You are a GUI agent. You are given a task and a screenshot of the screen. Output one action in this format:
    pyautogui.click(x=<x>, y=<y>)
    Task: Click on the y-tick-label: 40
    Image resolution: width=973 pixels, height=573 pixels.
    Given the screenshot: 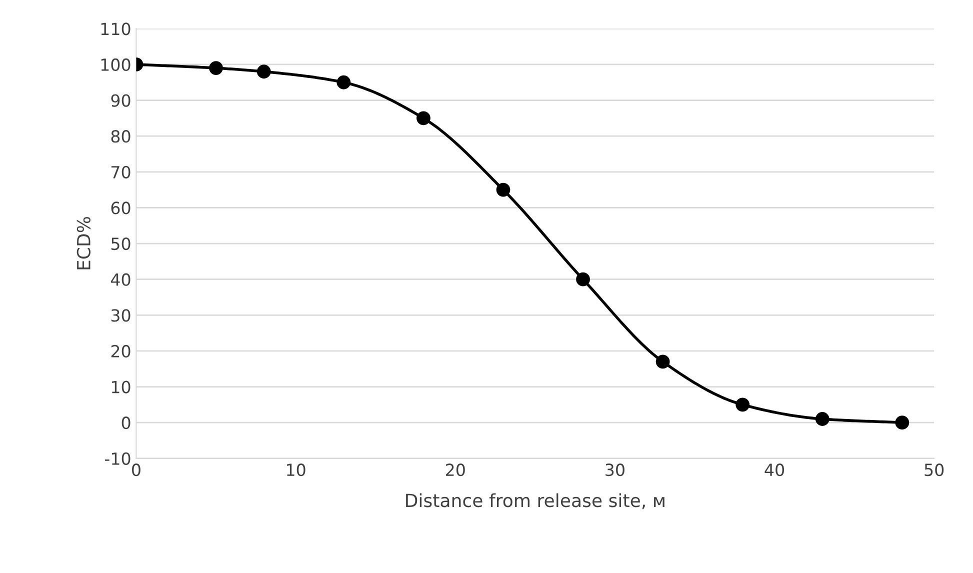 What is the action you would take?
    pyautogui.click(x=120, y=279)
    